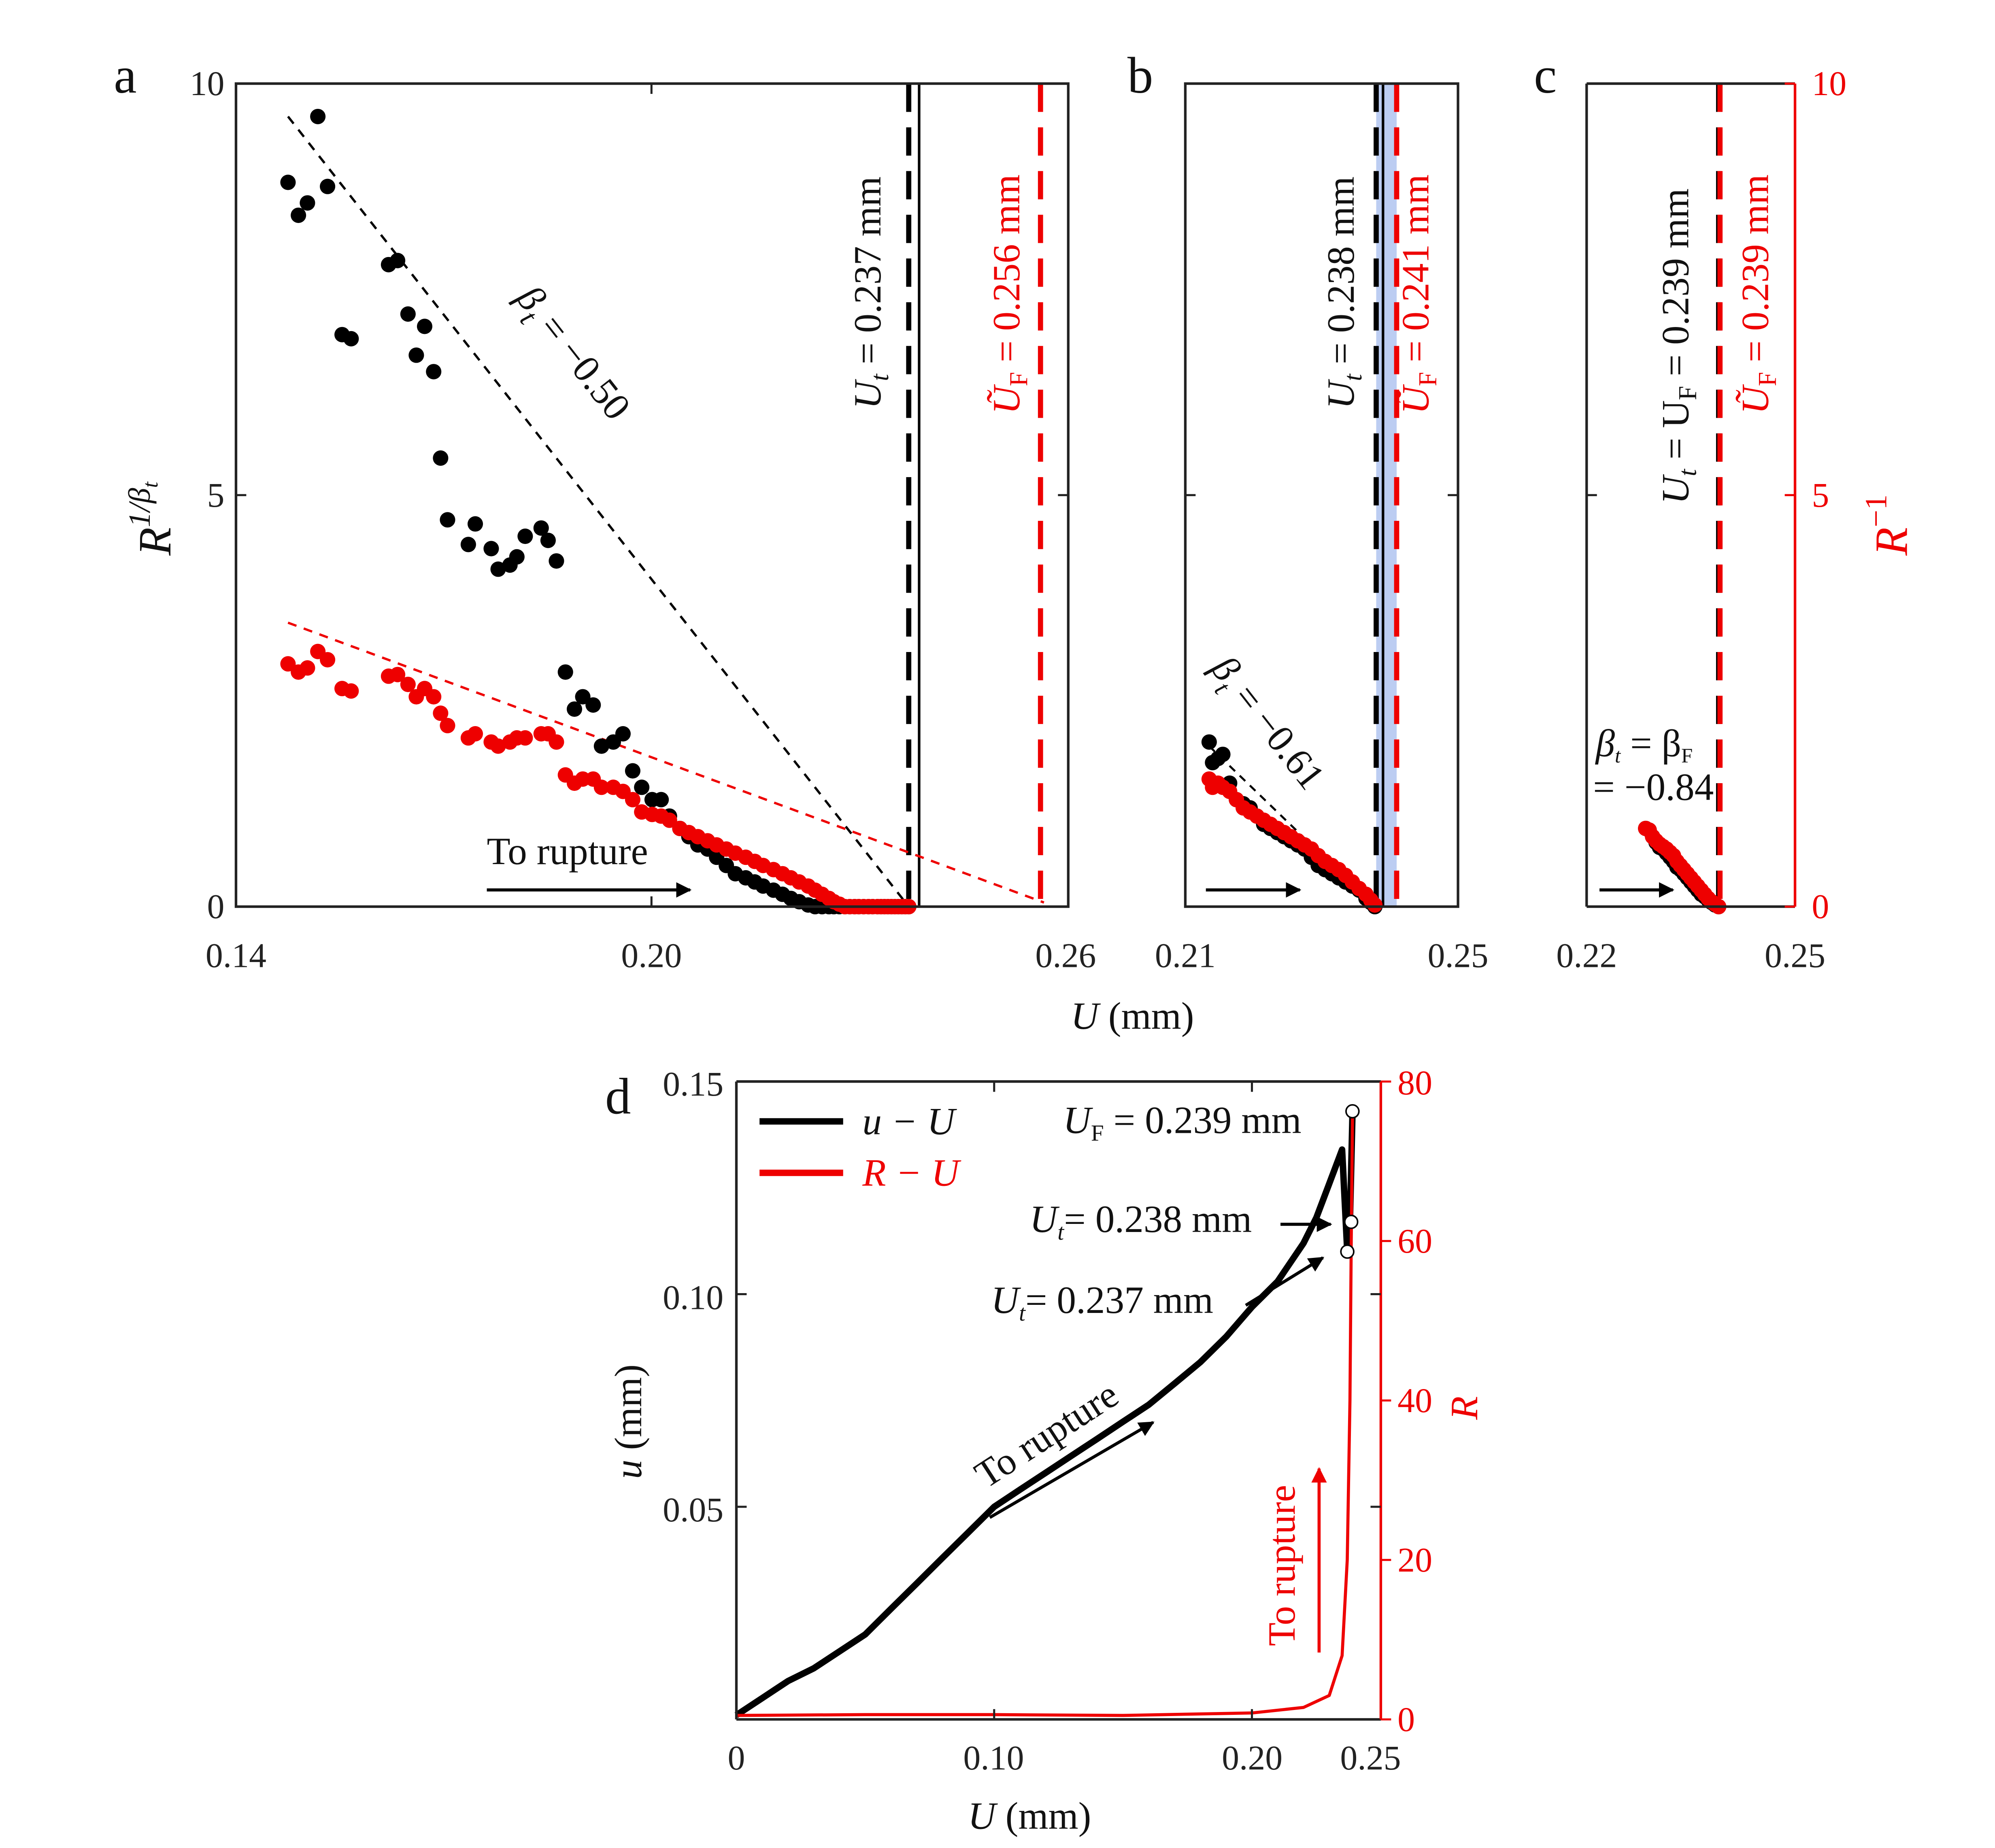  What do you see at coordinates (1414, 1401) in the screenshot?
I see `y2tick-label-d-40: 40` at bounding box center [1414, 1401].